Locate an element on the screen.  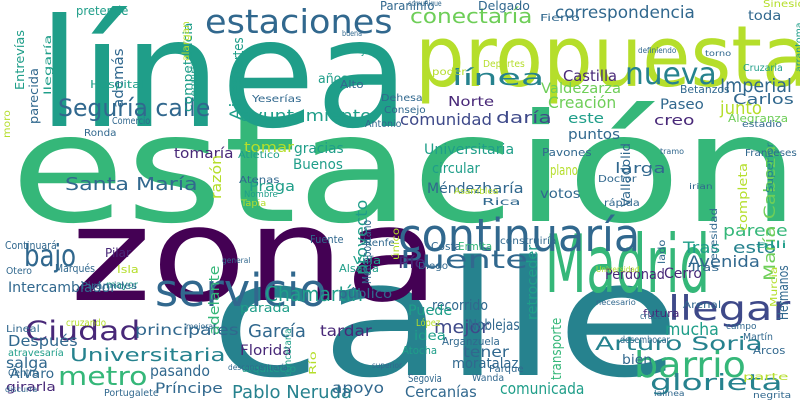
word: Atlético is located at coordinates (259, 155).